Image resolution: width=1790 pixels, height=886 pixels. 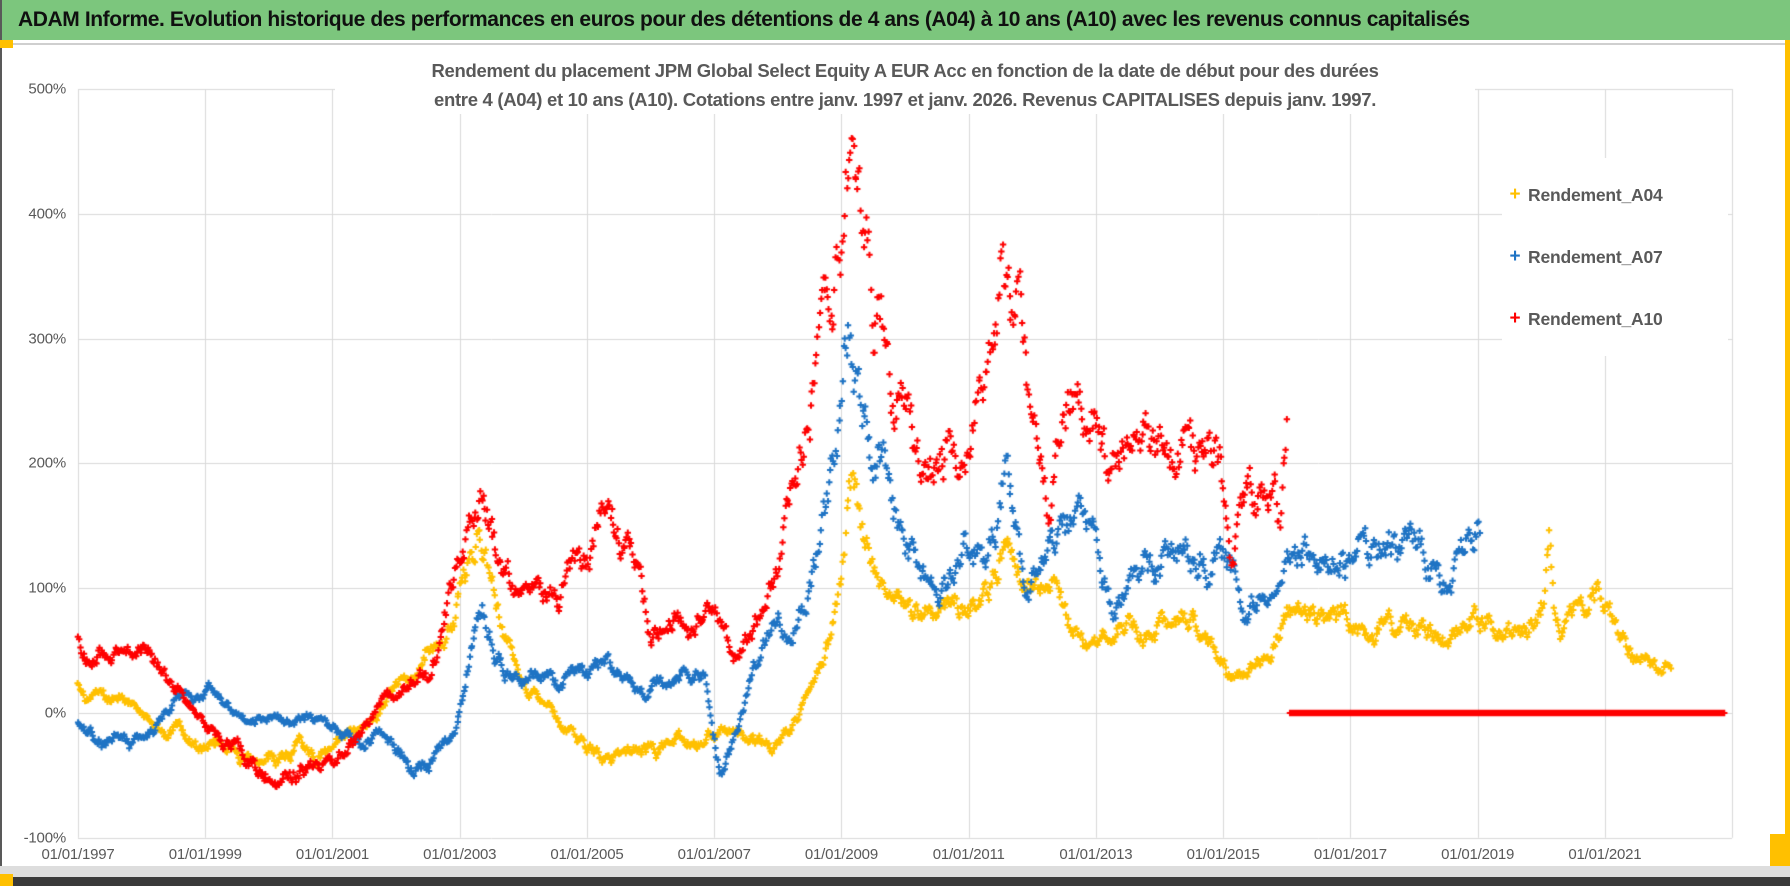 I want to click on legend-item-rendement_a04: + Rendement_A04, so click(x=1615, y=195).